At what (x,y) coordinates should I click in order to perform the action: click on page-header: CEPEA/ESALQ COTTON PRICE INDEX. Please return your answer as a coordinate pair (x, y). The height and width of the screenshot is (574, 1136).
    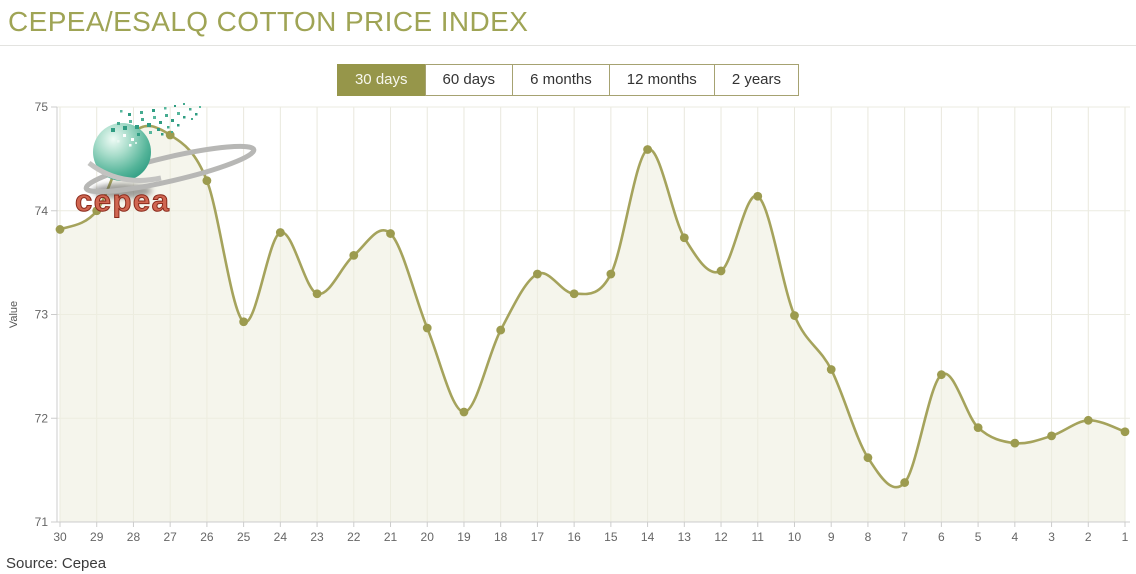
    Looking at the image, I should click on (568, 23).